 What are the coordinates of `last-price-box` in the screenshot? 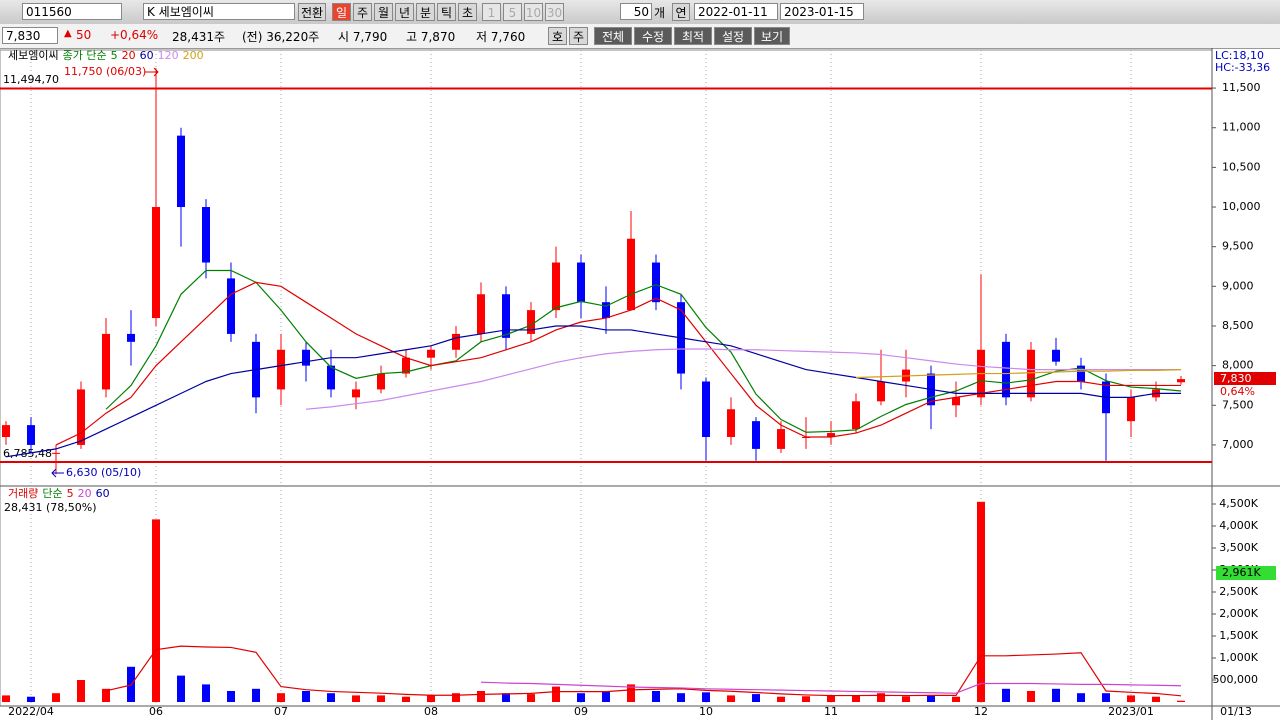 It's located at (1245, 378).